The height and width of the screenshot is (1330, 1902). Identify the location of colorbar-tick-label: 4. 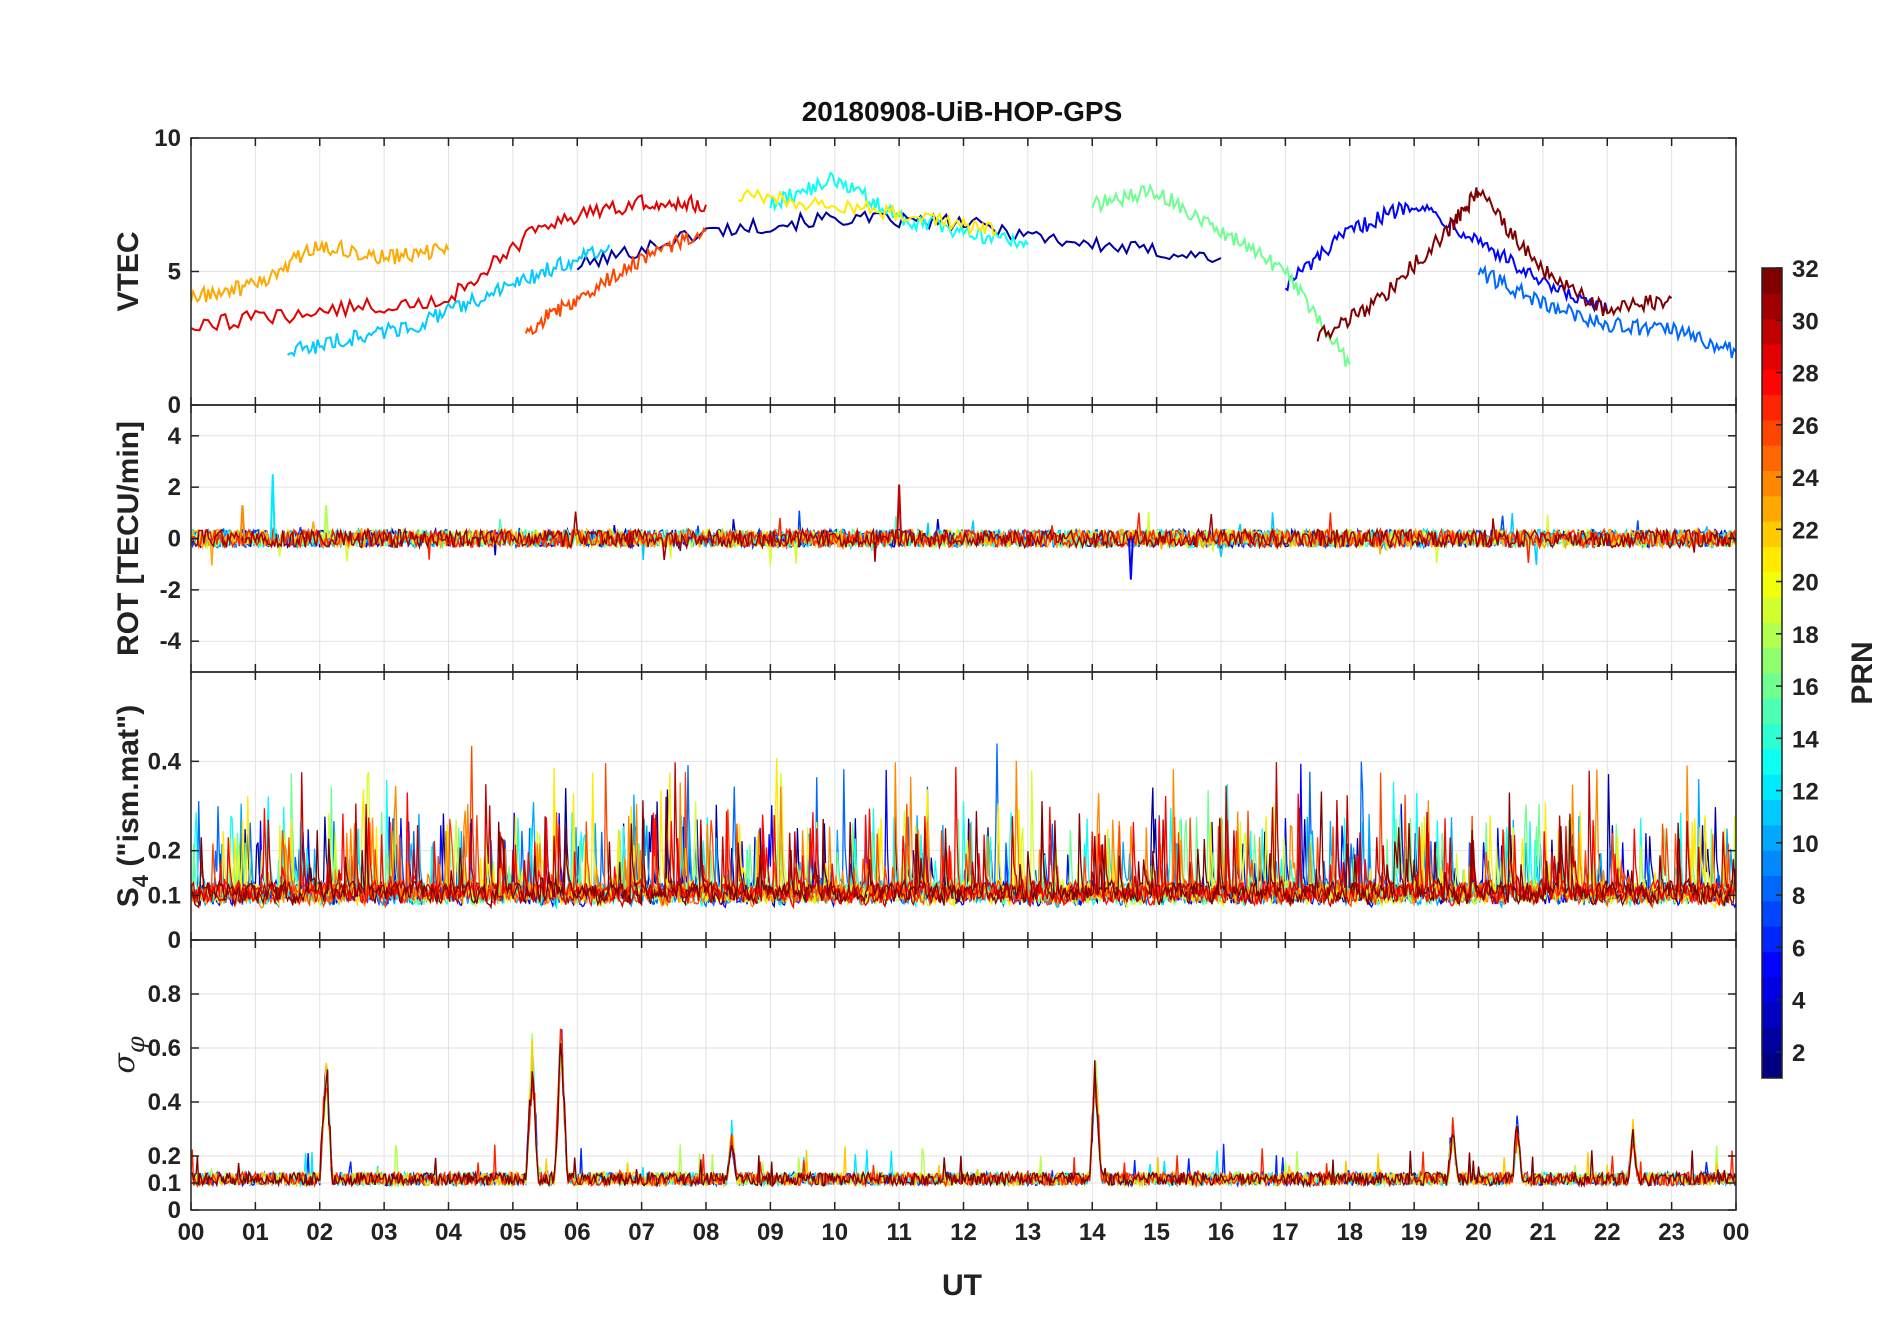
(1799, 1001).